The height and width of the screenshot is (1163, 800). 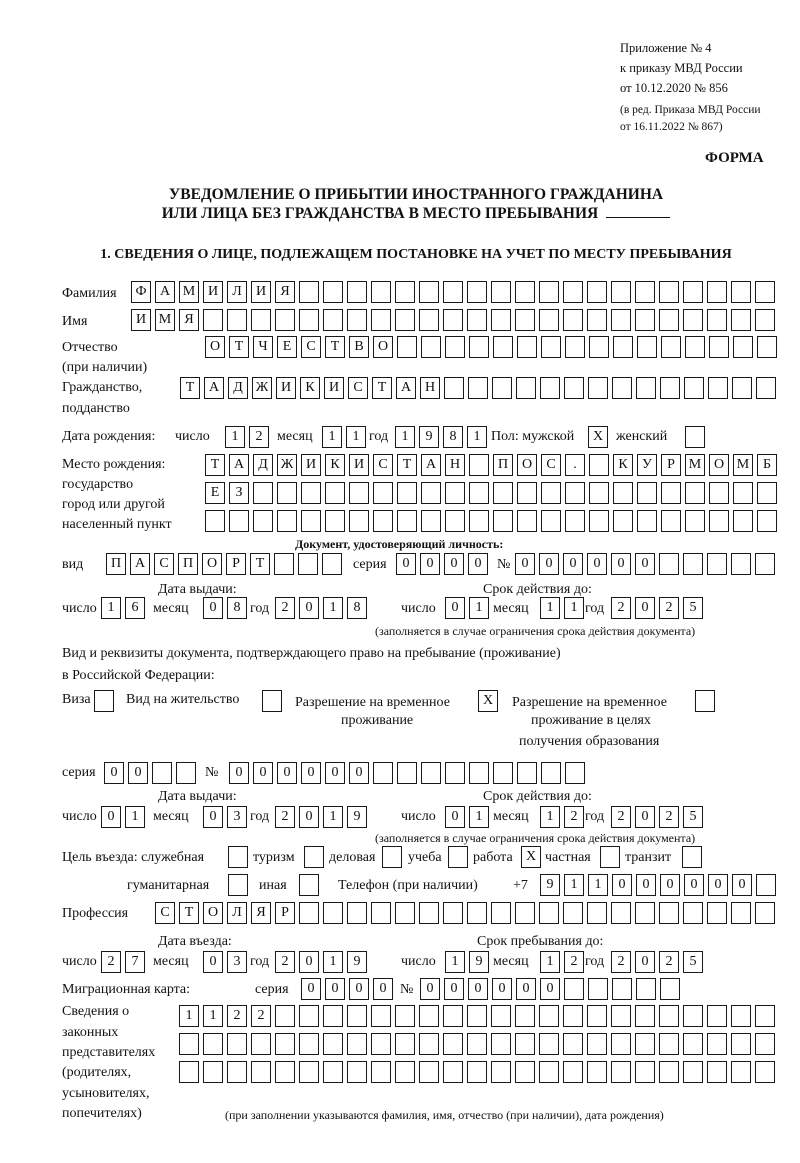 I want to click on char-box: Л, so click(x=237, y=913).